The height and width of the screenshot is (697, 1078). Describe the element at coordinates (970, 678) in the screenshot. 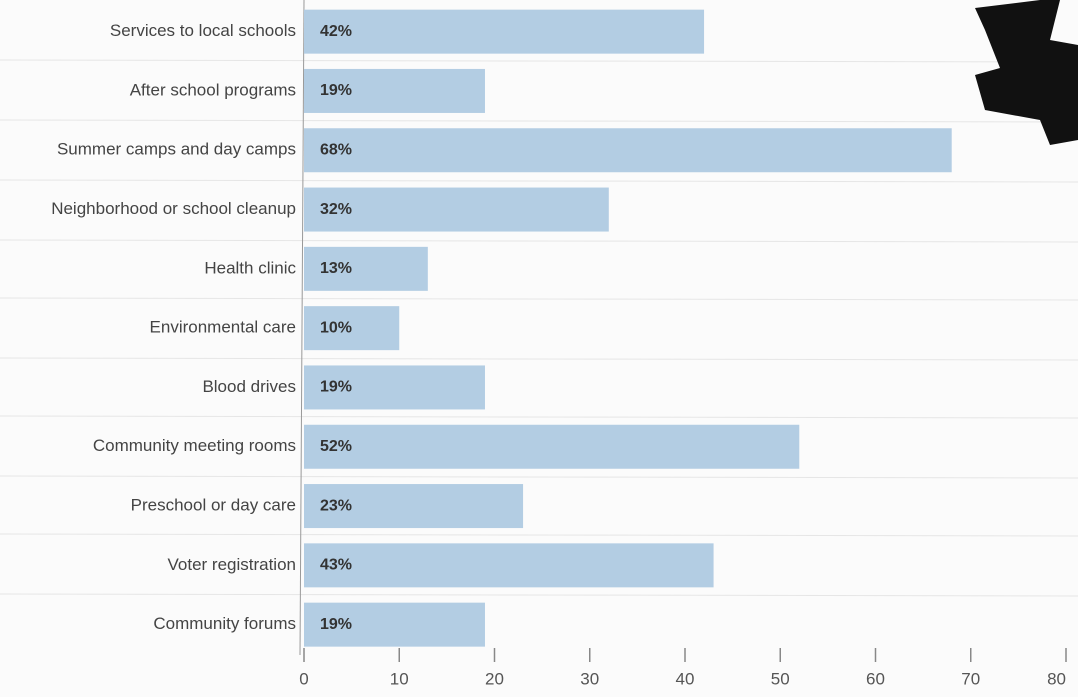

I see `x-tick-label: 70` at that location.